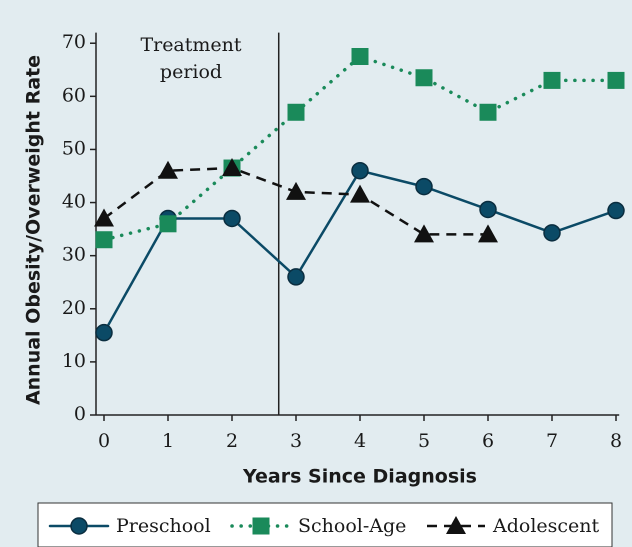  Describe the element at coordinates (74, 42) in the screenshot. I see `y-tick-label: 70` at that location.